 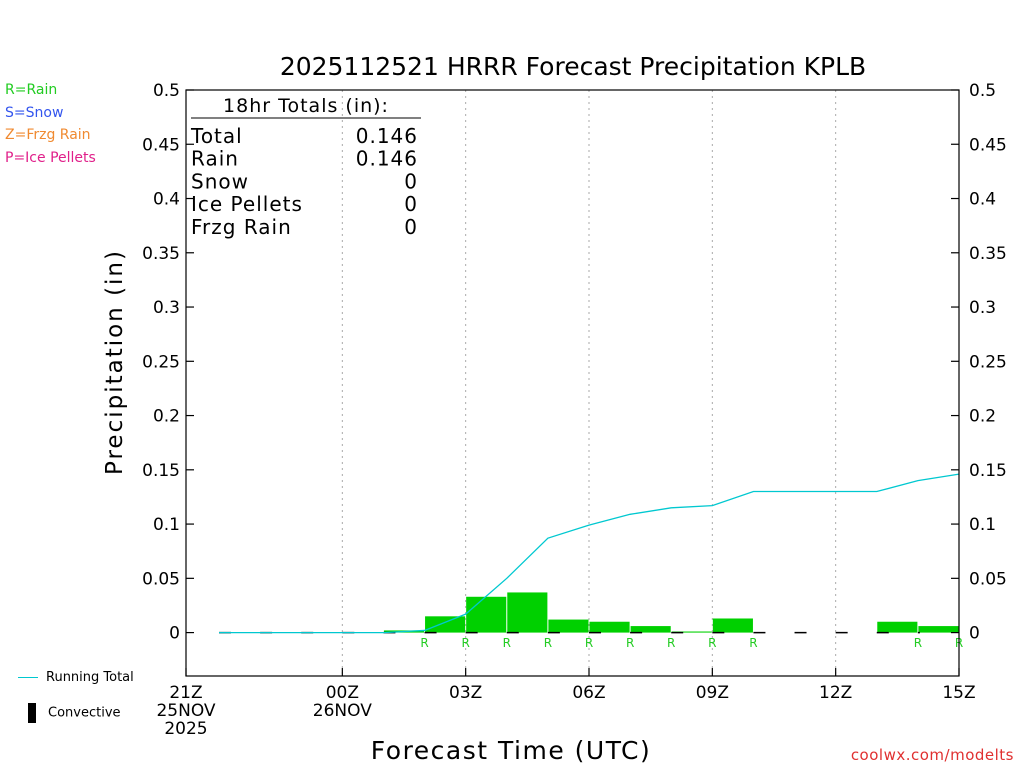 What do you see at coordinates (671, 612) in the screenshot?
I see `precip-bars` at bounding box center [671, 612].